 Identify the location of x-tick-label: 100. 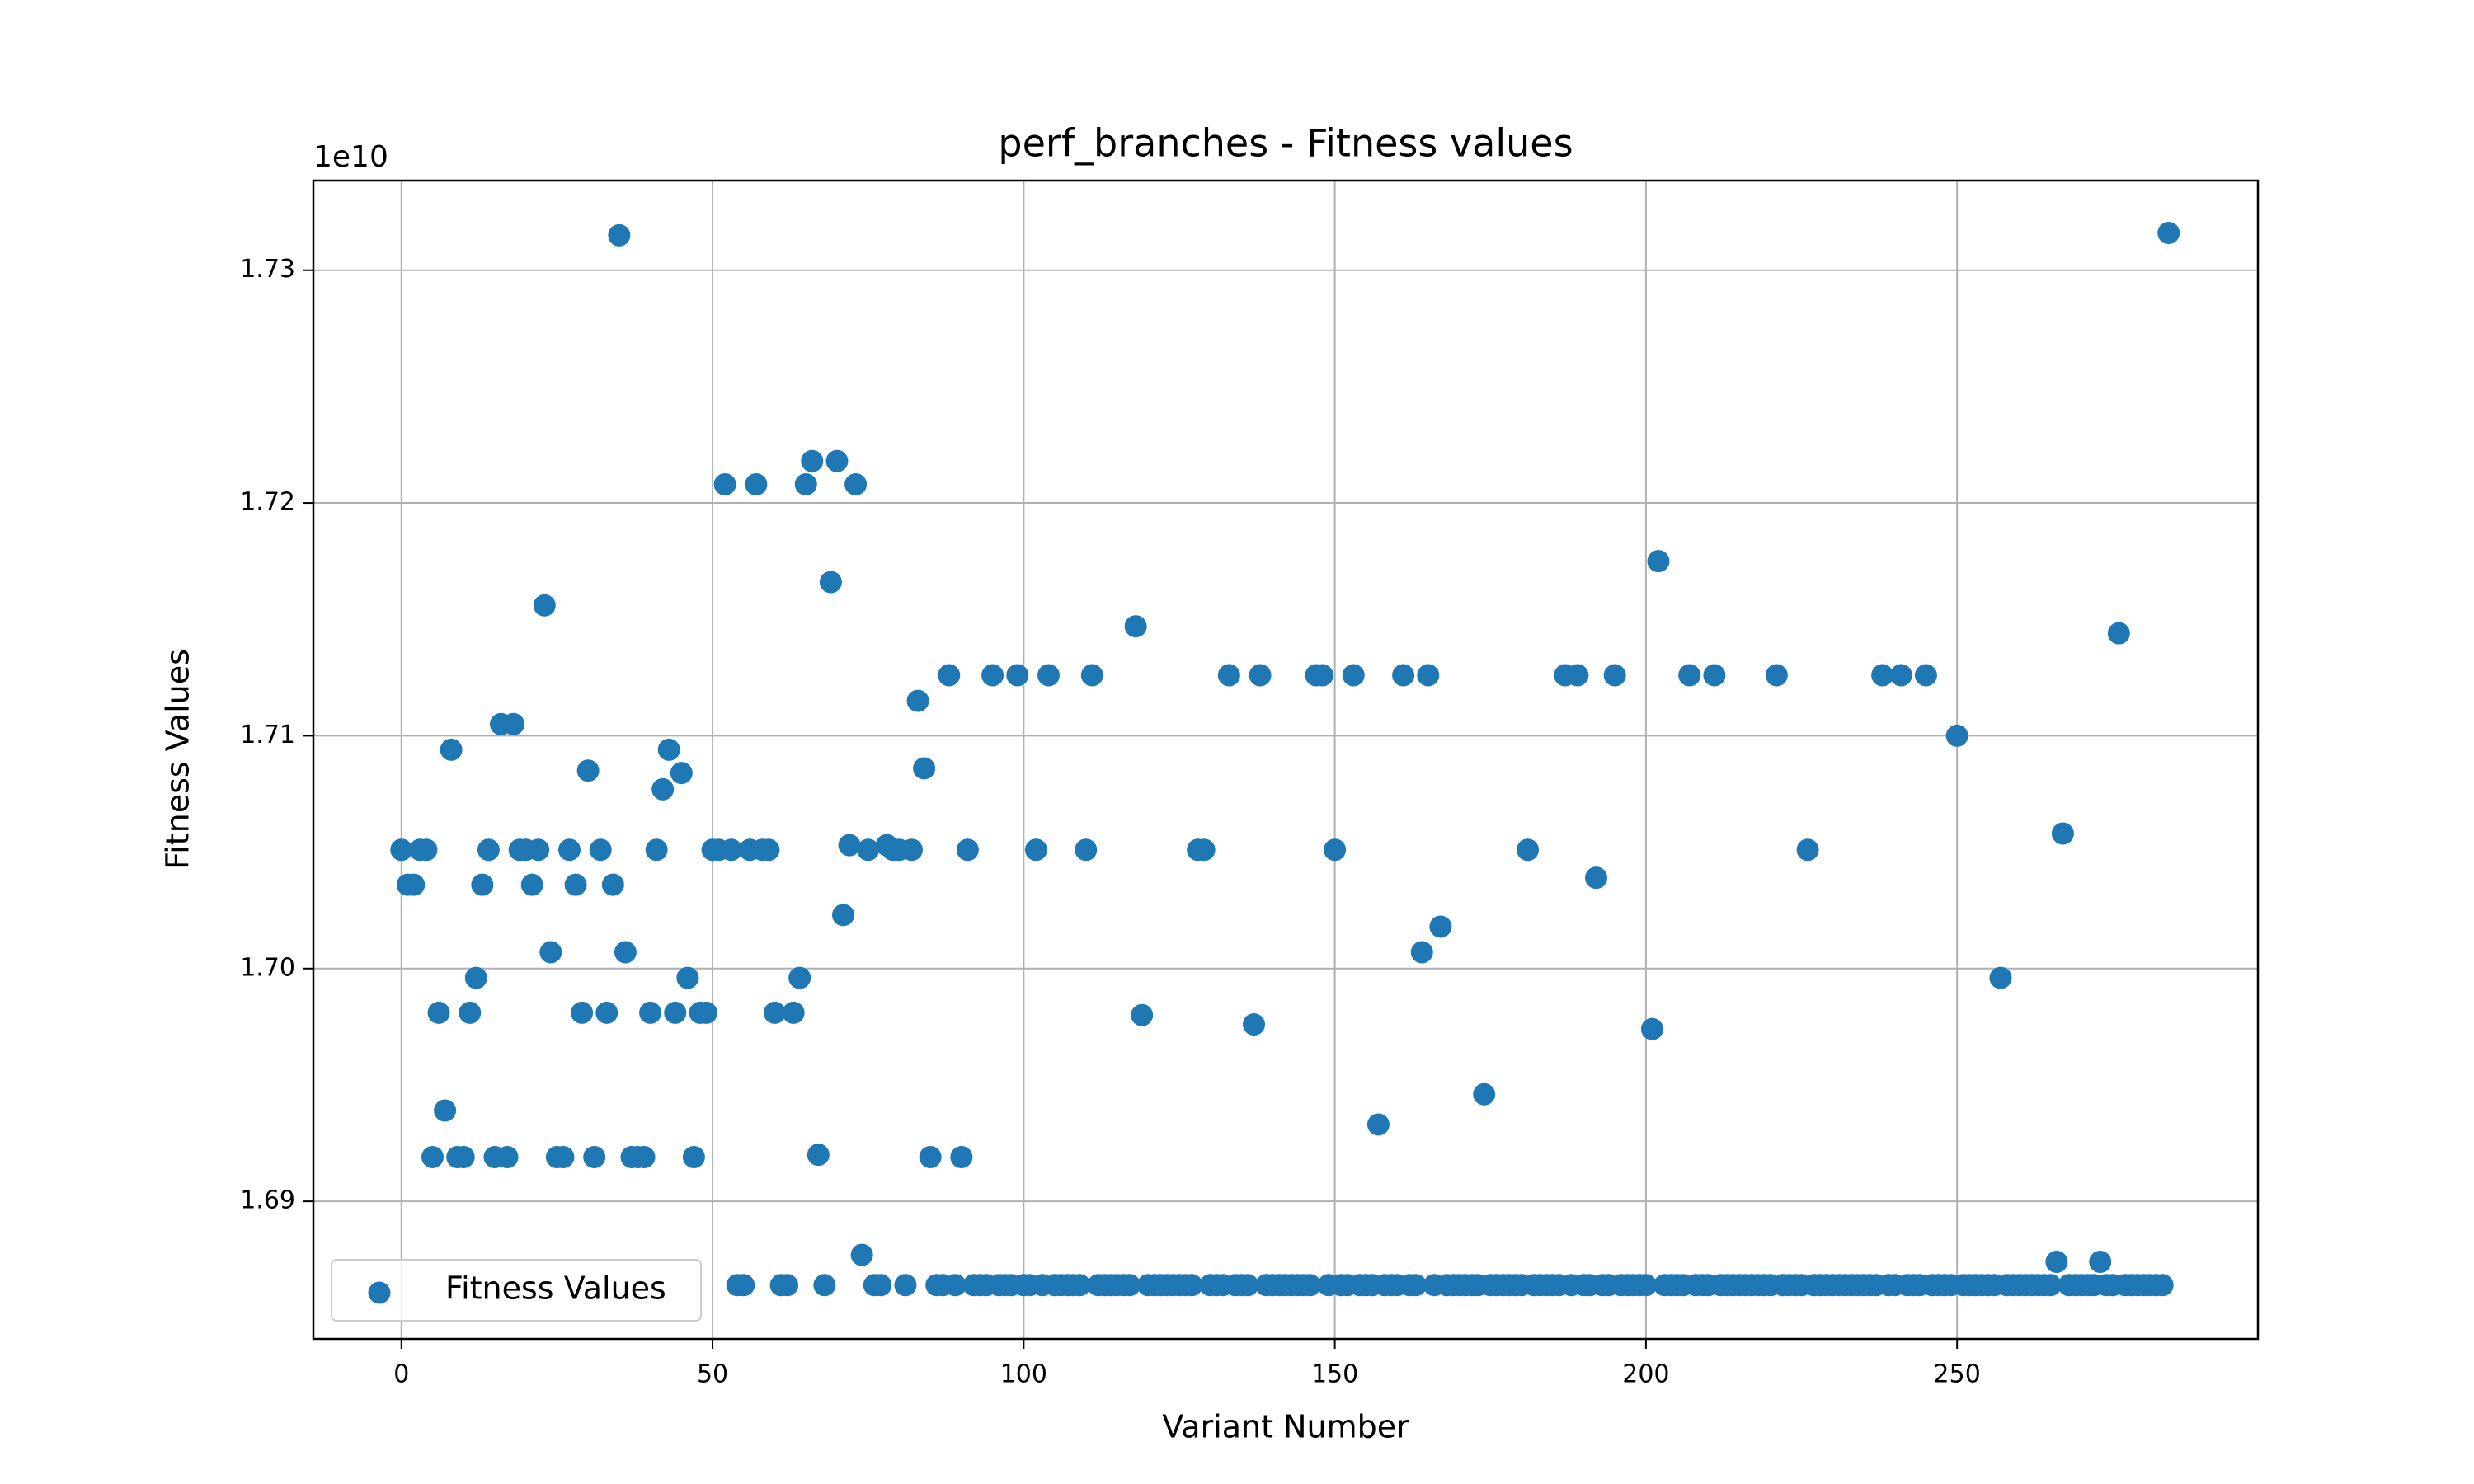
(1023, 1374).